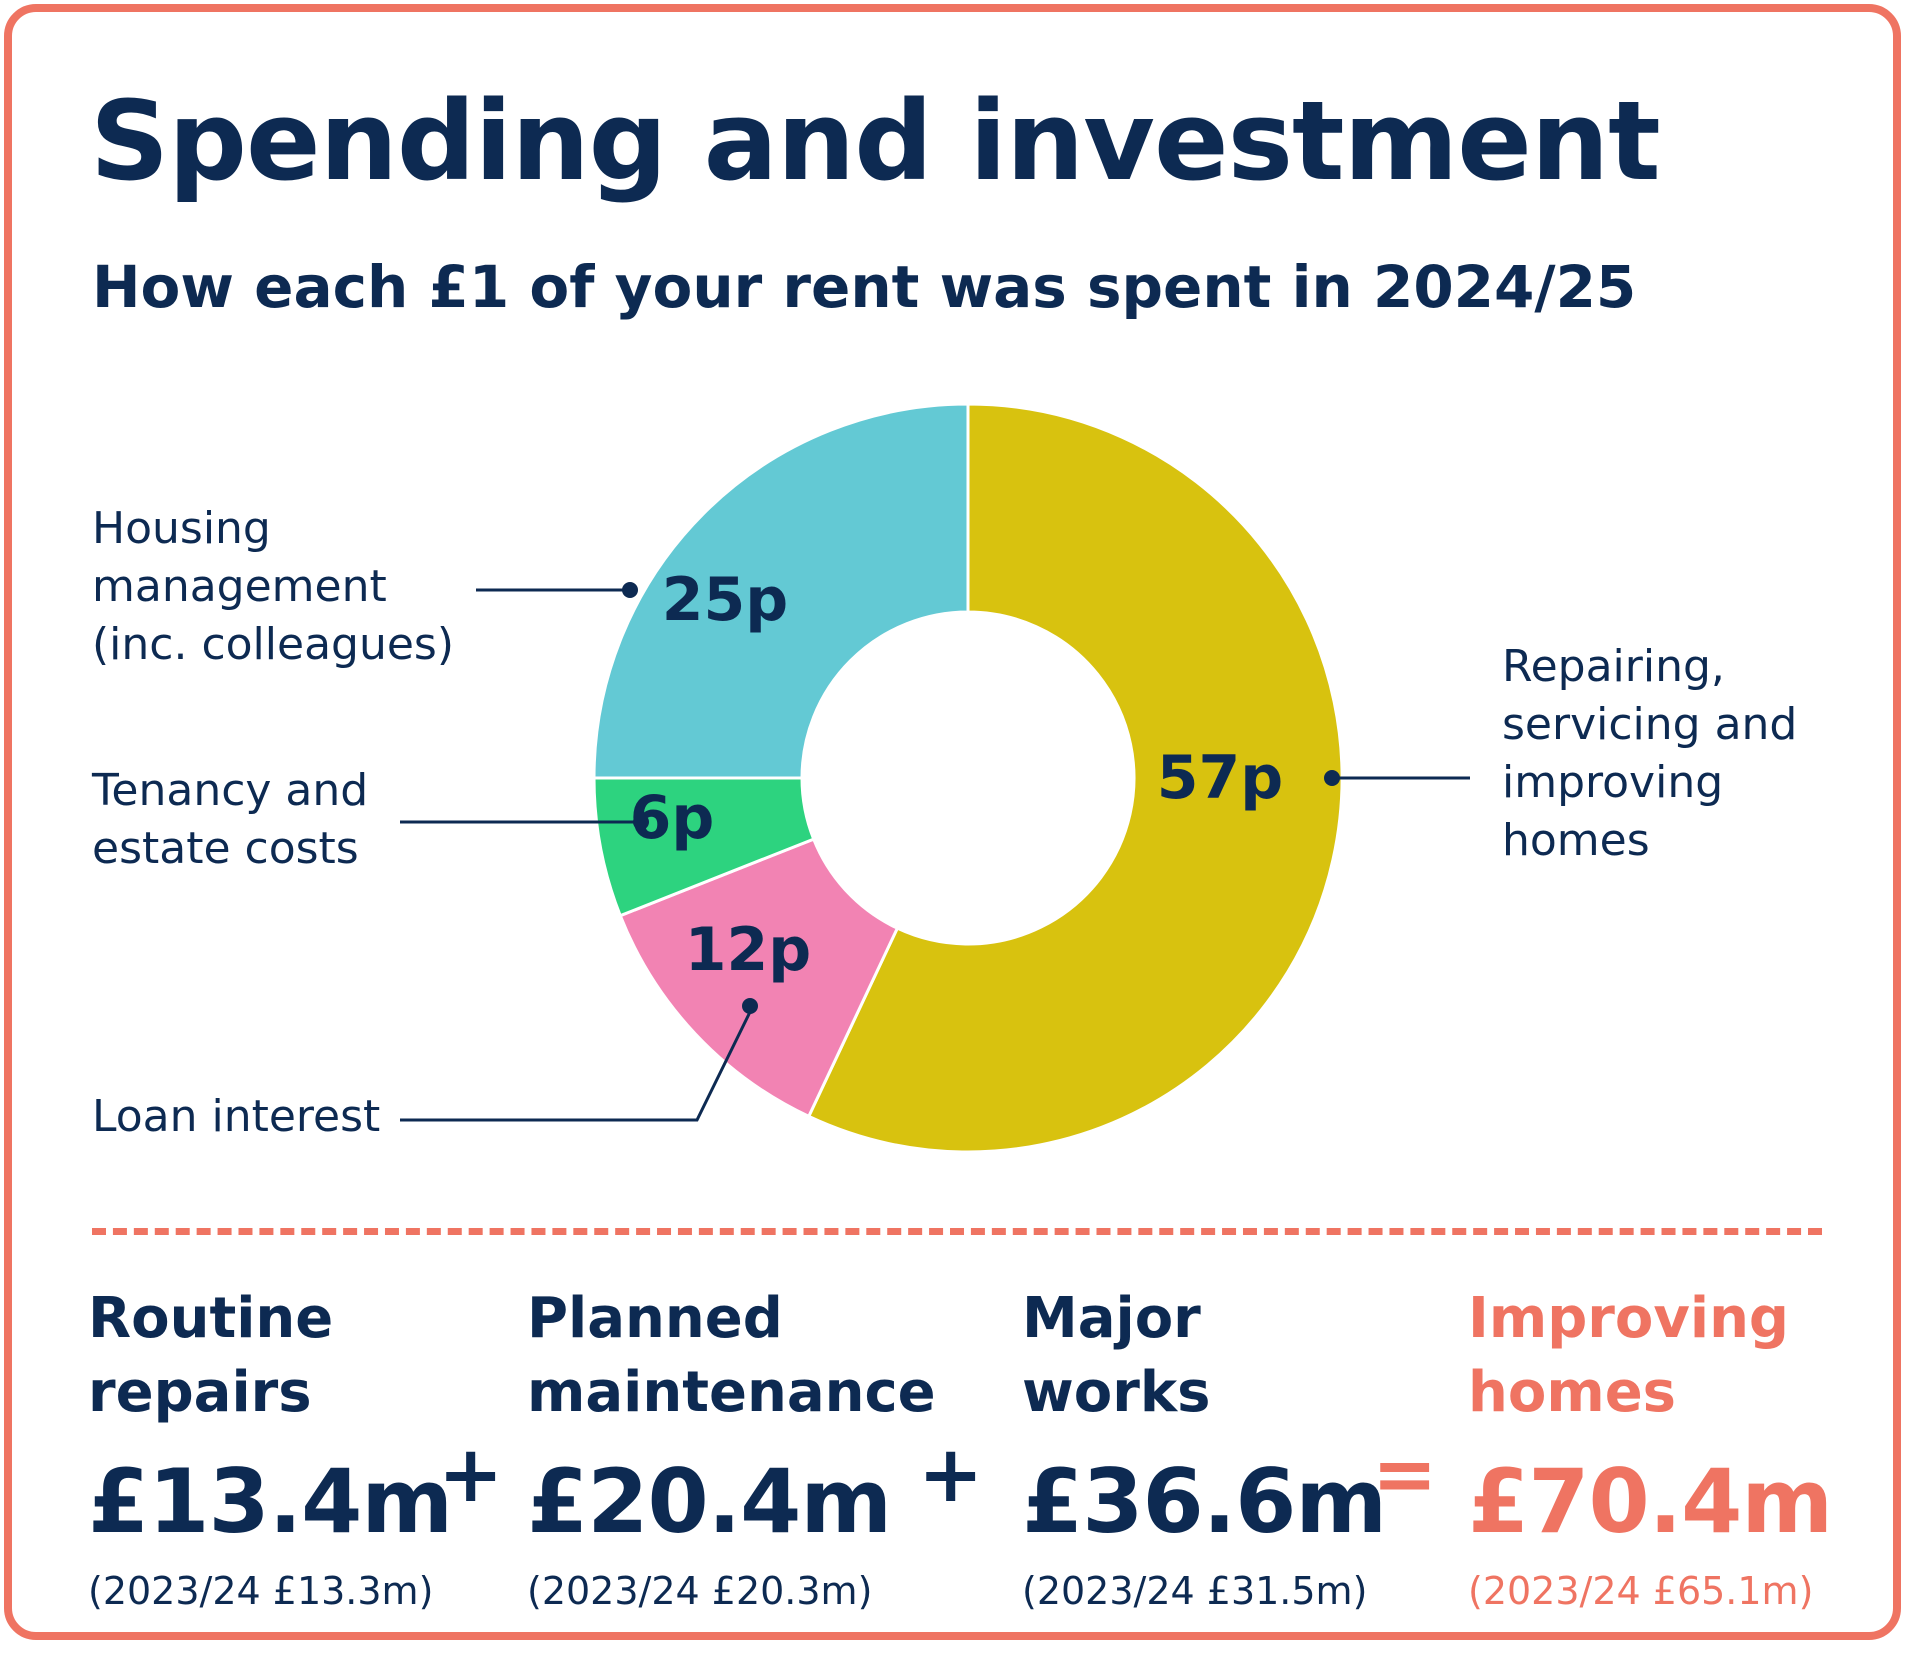 Image resolution: width=1913 pixels, height=1654 pixels. Describe the element at coordinates (1641, 1591) in the screenshot. I see `stat-previous: (2023/24 £65.1m)` at that location.